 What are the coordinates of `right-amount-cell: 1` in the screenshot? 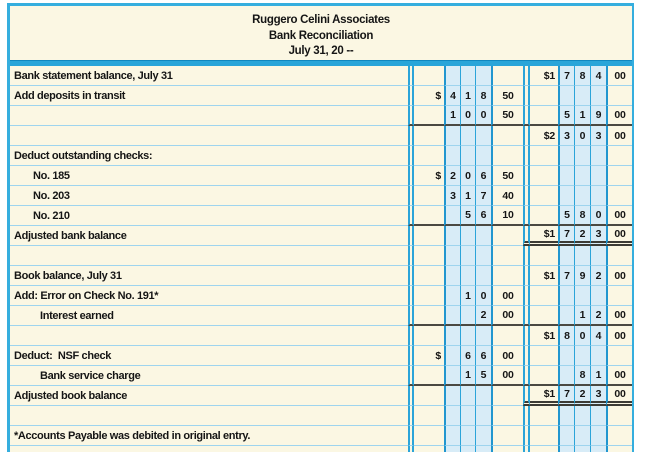 It's located at (598, 376).